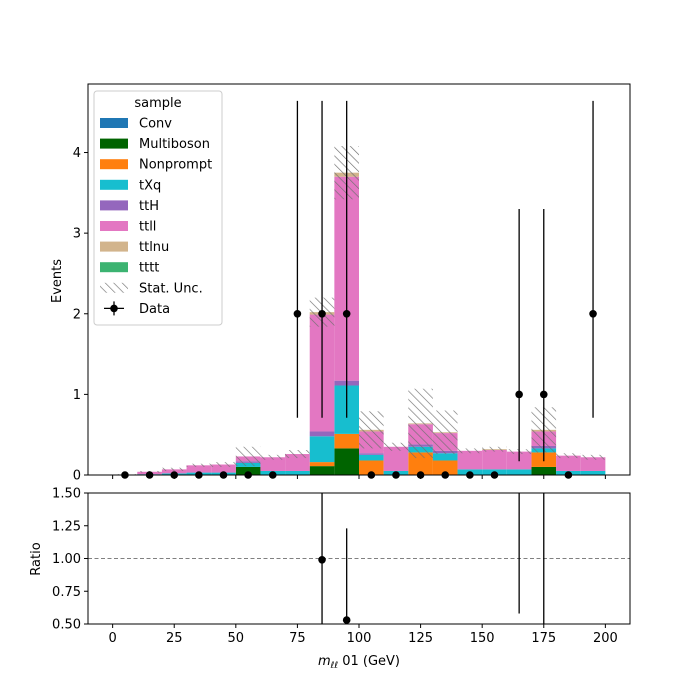 This screenshot has width=700, height=700. I want to click on ratio-y-axis-label: Ratio, so click(36, 558).